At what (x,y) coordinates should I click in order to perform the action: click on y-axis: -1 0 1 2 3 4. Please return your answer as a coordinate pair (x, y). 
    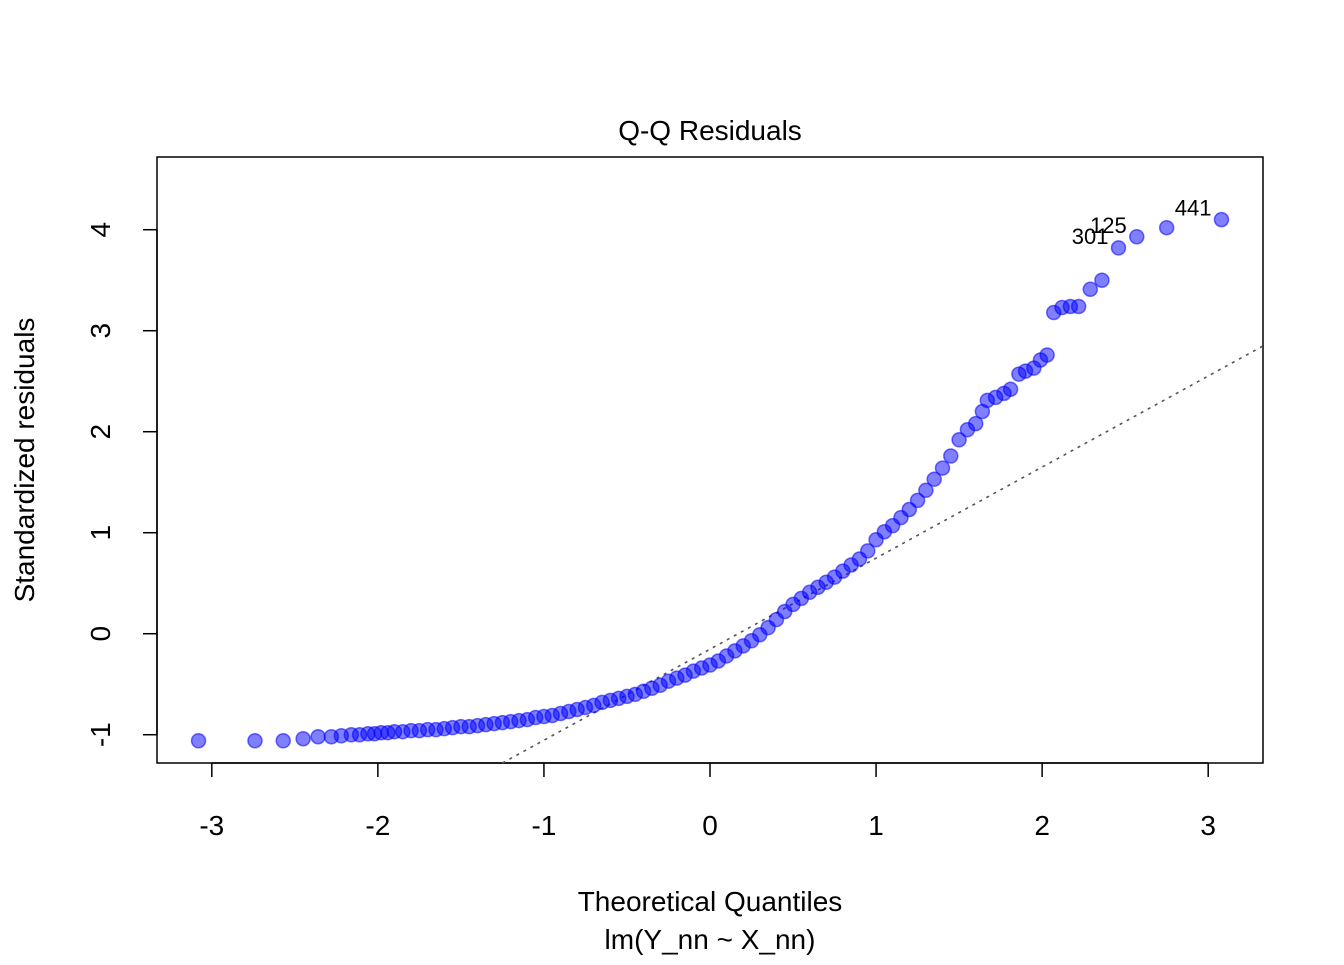
    Looking at the image, I should click on (121, 484).